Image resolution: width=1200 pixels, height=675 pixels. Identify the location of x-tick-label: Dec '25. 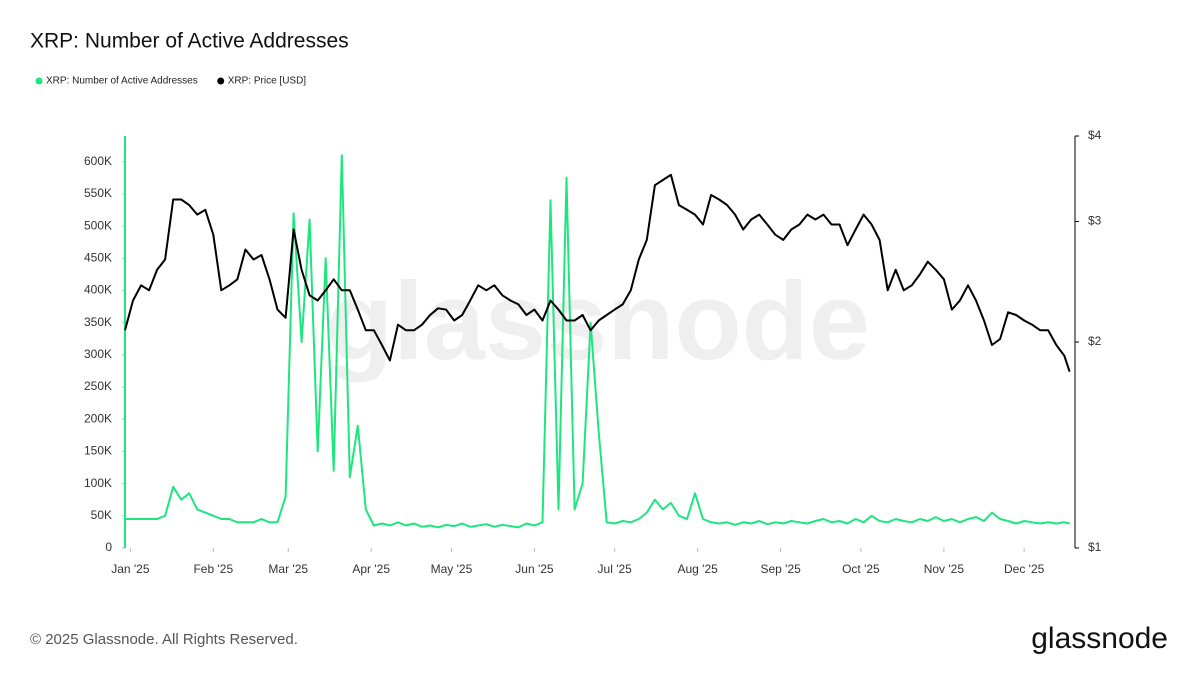
(1024, 569).